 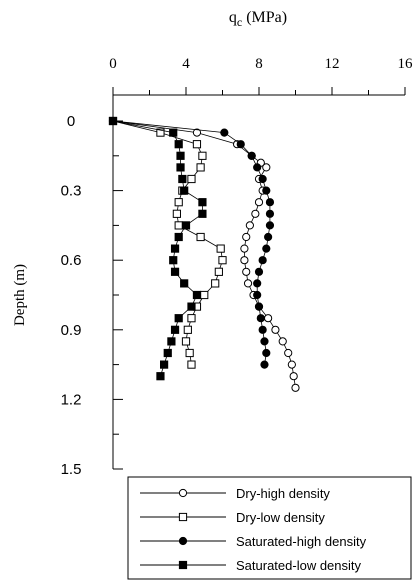 What do you see at coordinates (71, 121) in the screenshot?
I see `y-tick-label: 0` at bounding box center [71, 121].